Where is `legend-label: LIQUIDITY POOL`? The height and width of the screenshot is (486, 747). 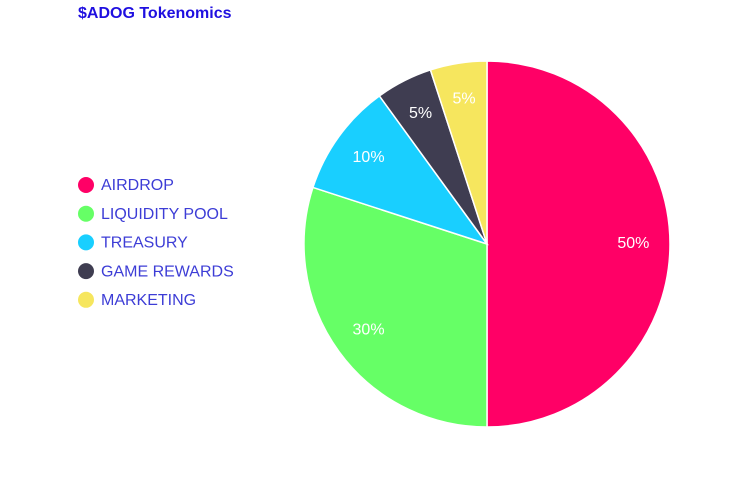 legend-label: LIQUIDITY POOL is located at coordinates (164, 214).